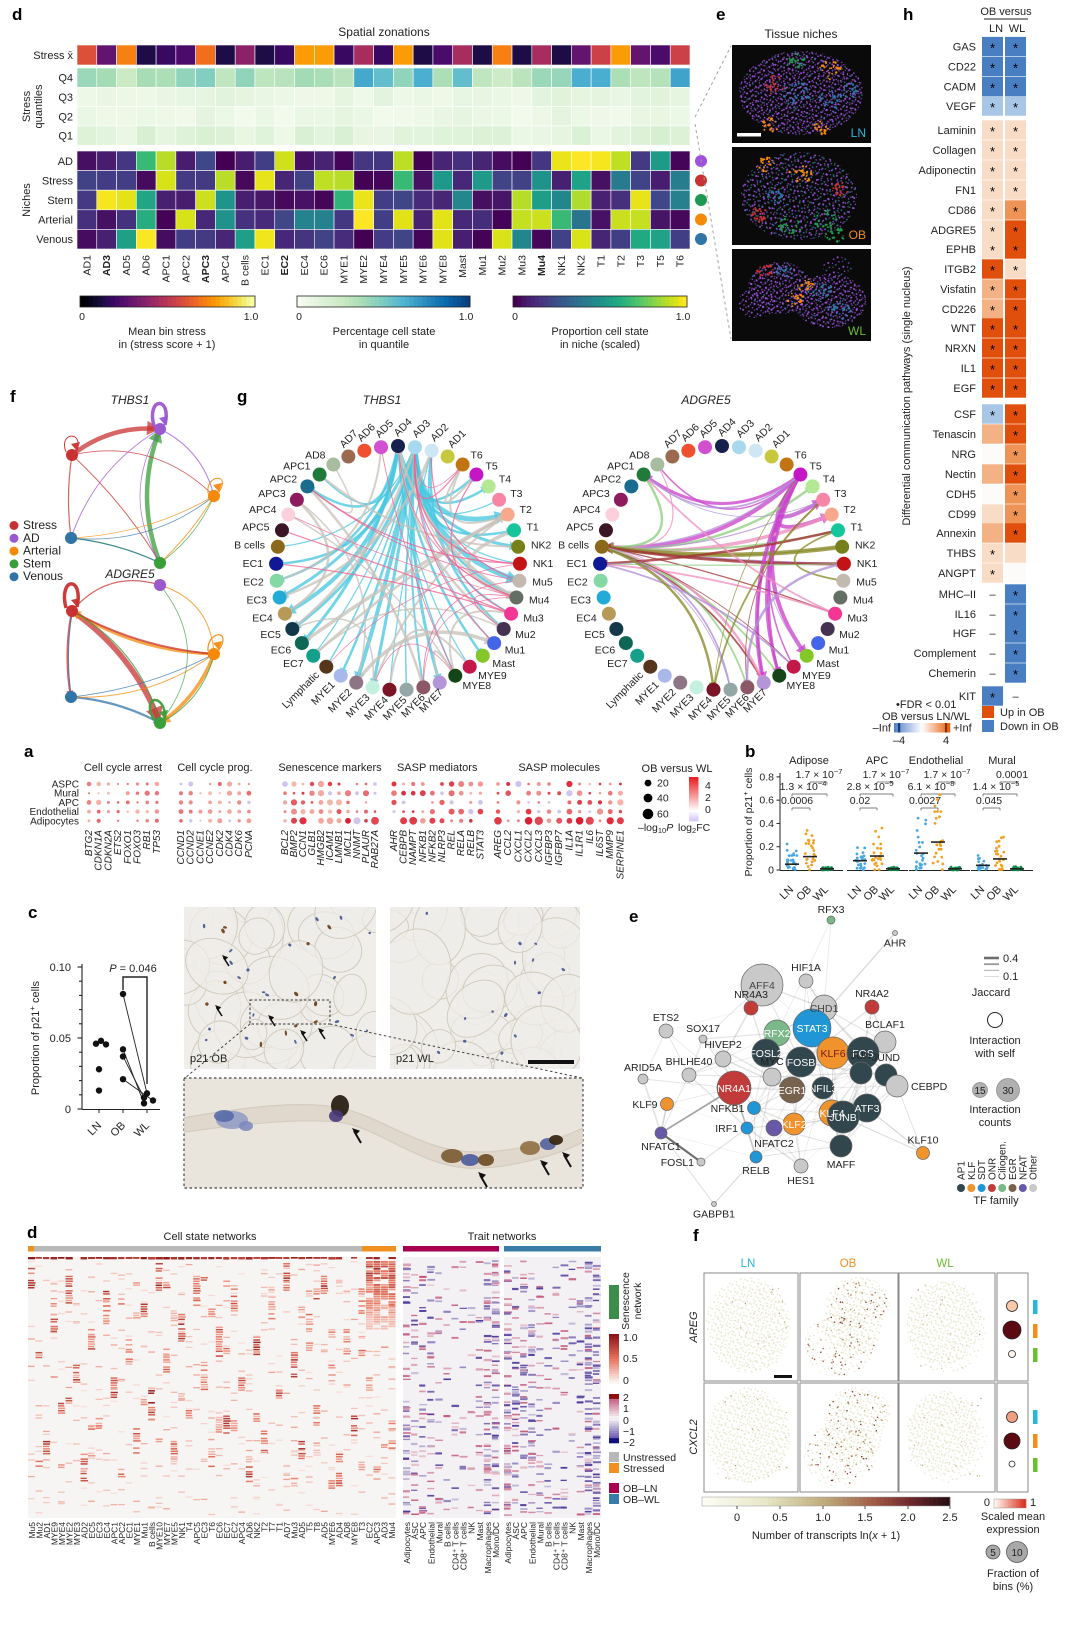 The image size is (1080, 1630). I want to click on svg-text: g, so click(242, 396).